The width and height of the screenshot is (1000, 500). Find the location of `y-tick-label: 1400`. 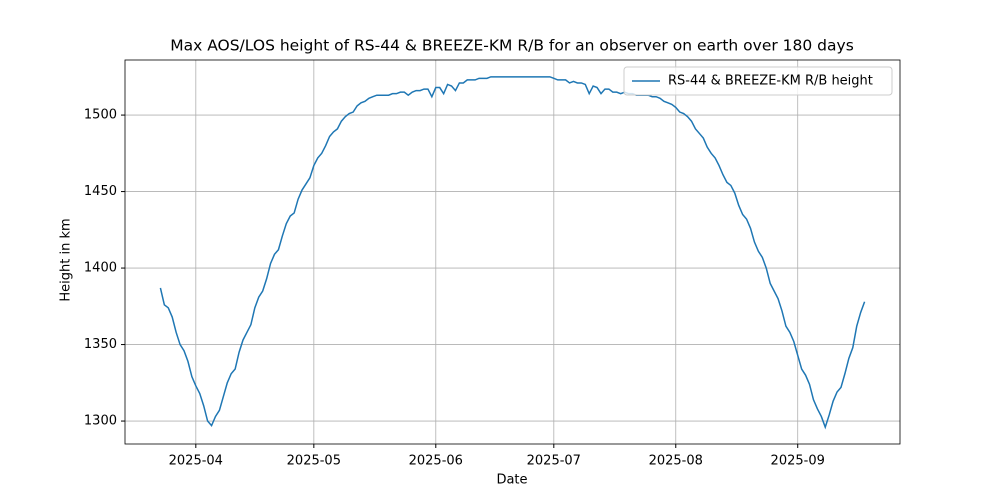

y-tick-label: 1400 is located at coordinates (100, 268).